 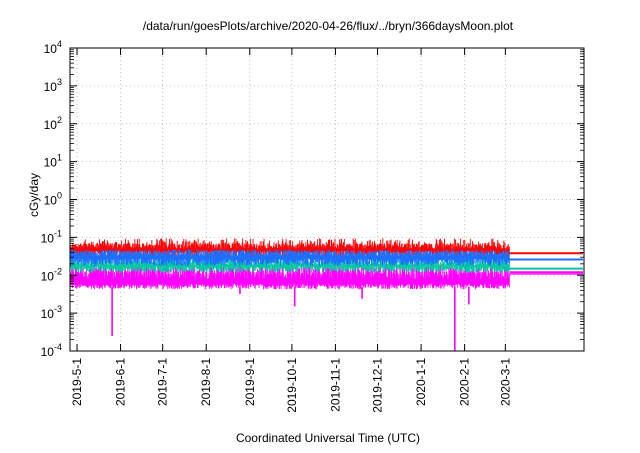 What do you see at coordinates (59, 44) in the screenshot?
I see `y-tick-exponent: 4` at bounding box center [59, 44].